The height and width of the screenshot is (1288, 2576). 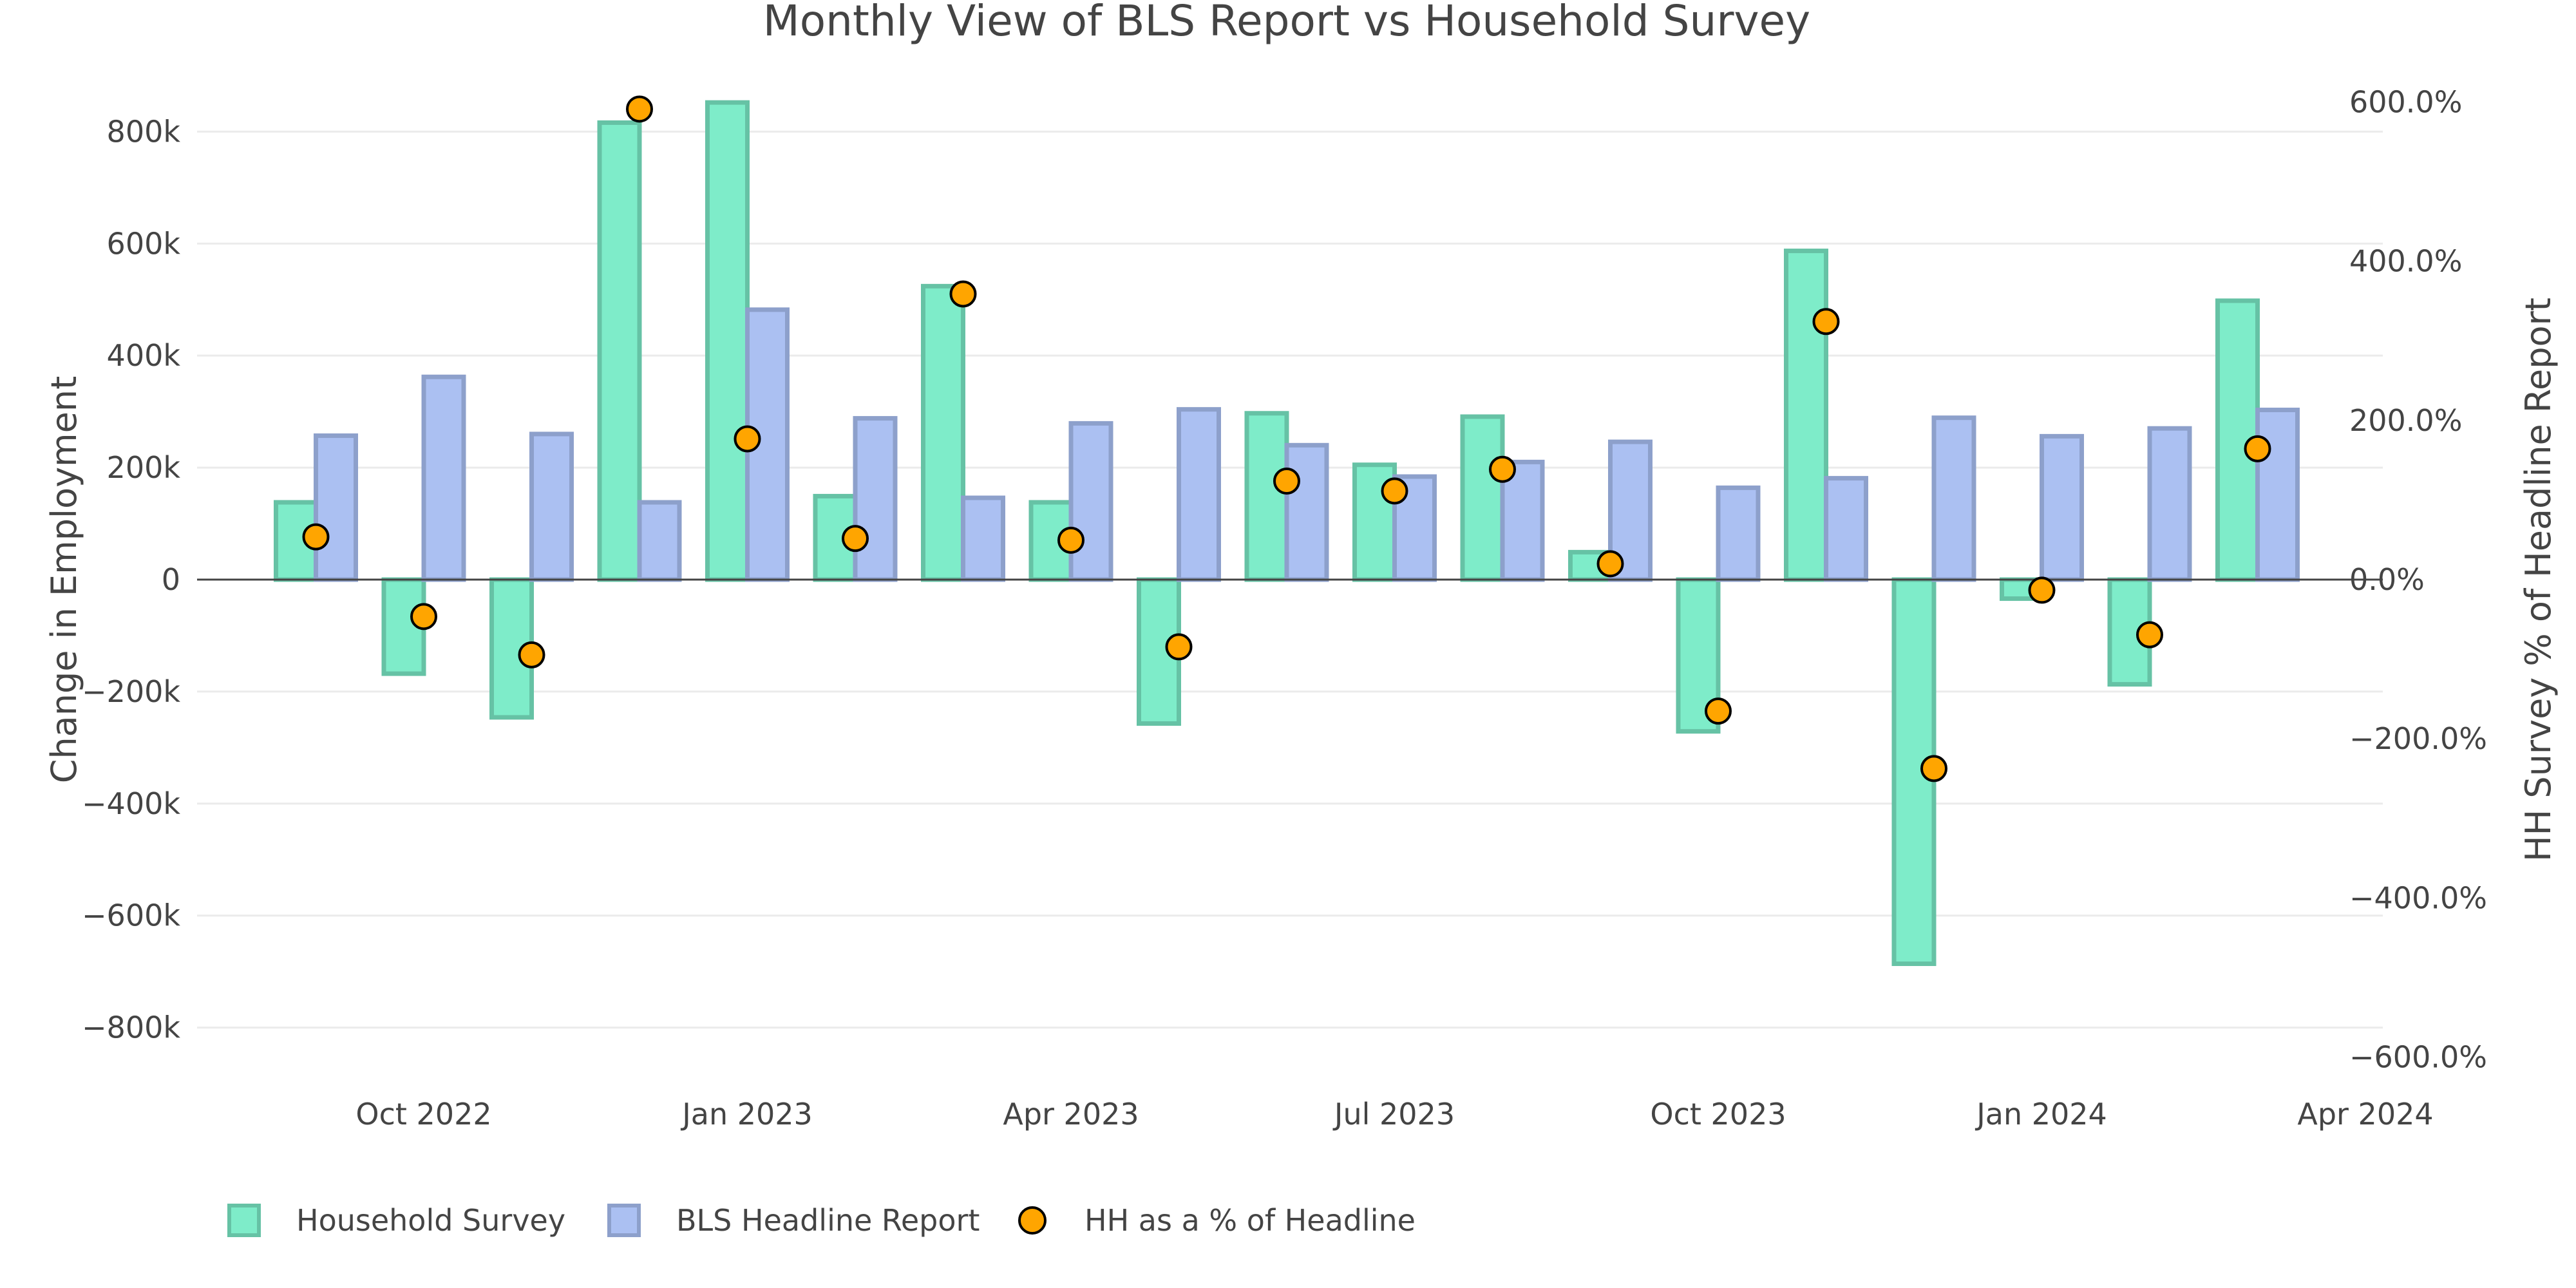 What do you see at coordinates (2387, 579) in the screenshot?
I see `y2-tick-label: 0.0%` at bounding box center [2387, 579].